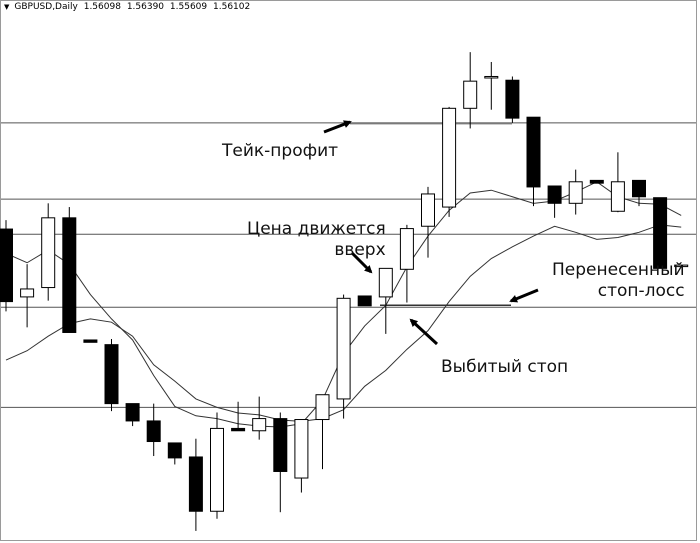  Describe the element at coordinates (524, 295) in the screenshot. I see `moved-stop-arrow` at that location.